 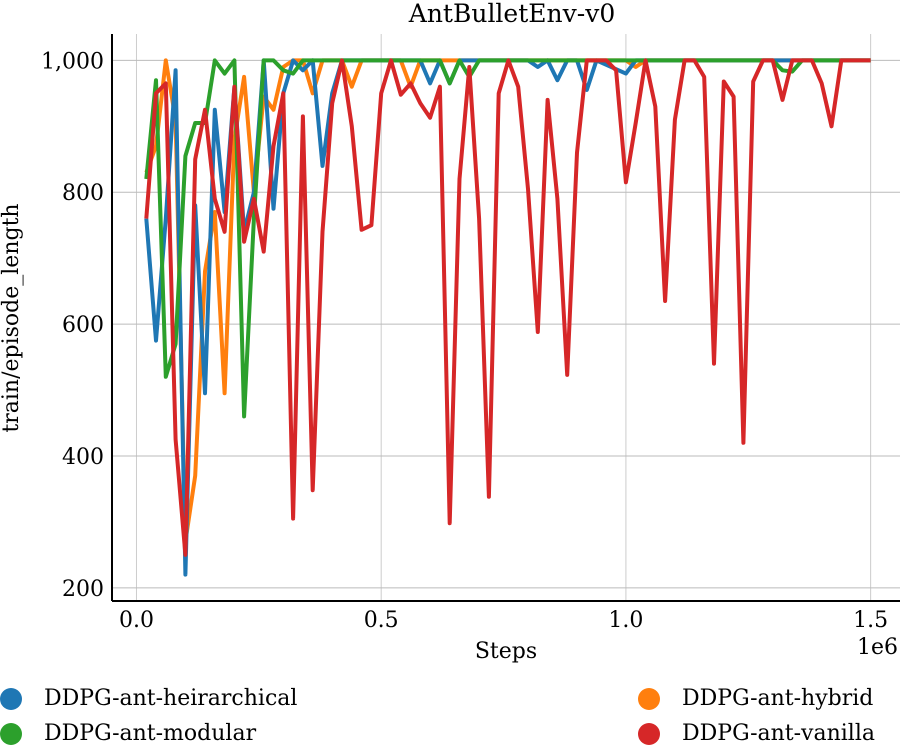 I want to click on legend-item-heirarchical: DDPG-ant-heirarchical, so click(x=148, y=698).